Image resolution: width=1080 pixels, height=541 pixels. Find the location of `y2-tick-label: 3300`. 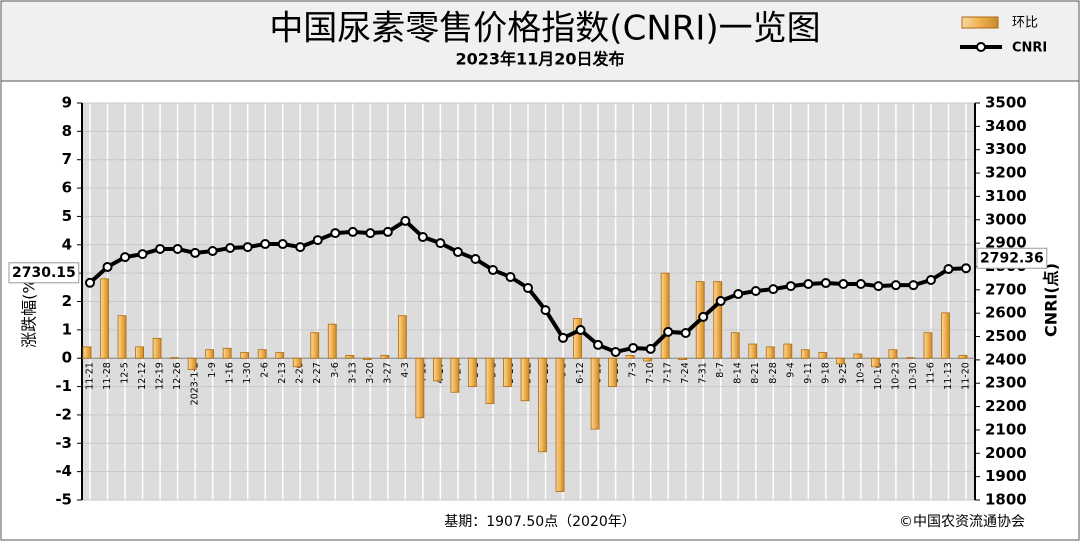

y2-tick-label: 3300 is located at coordinates (1006, 149).